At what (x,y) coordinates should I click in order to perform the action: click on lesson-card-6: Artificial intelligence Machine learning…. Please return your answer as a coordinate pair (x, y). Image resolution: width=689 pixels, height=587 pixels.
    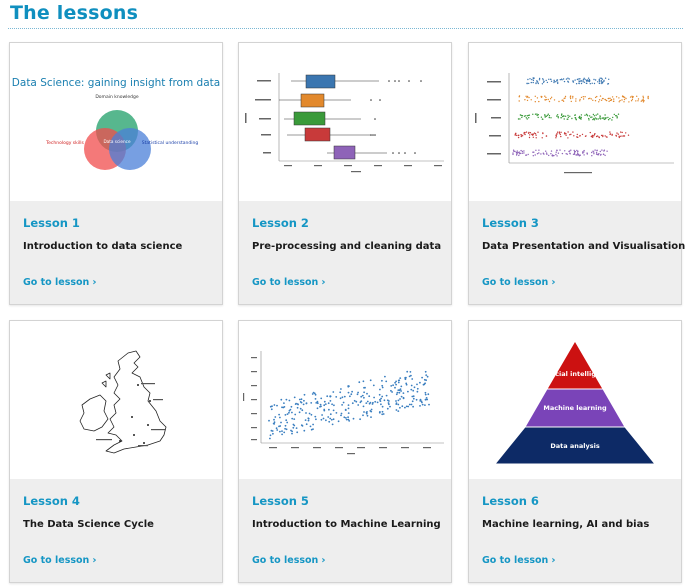
    Looking at the image, I should click on (575, 451).